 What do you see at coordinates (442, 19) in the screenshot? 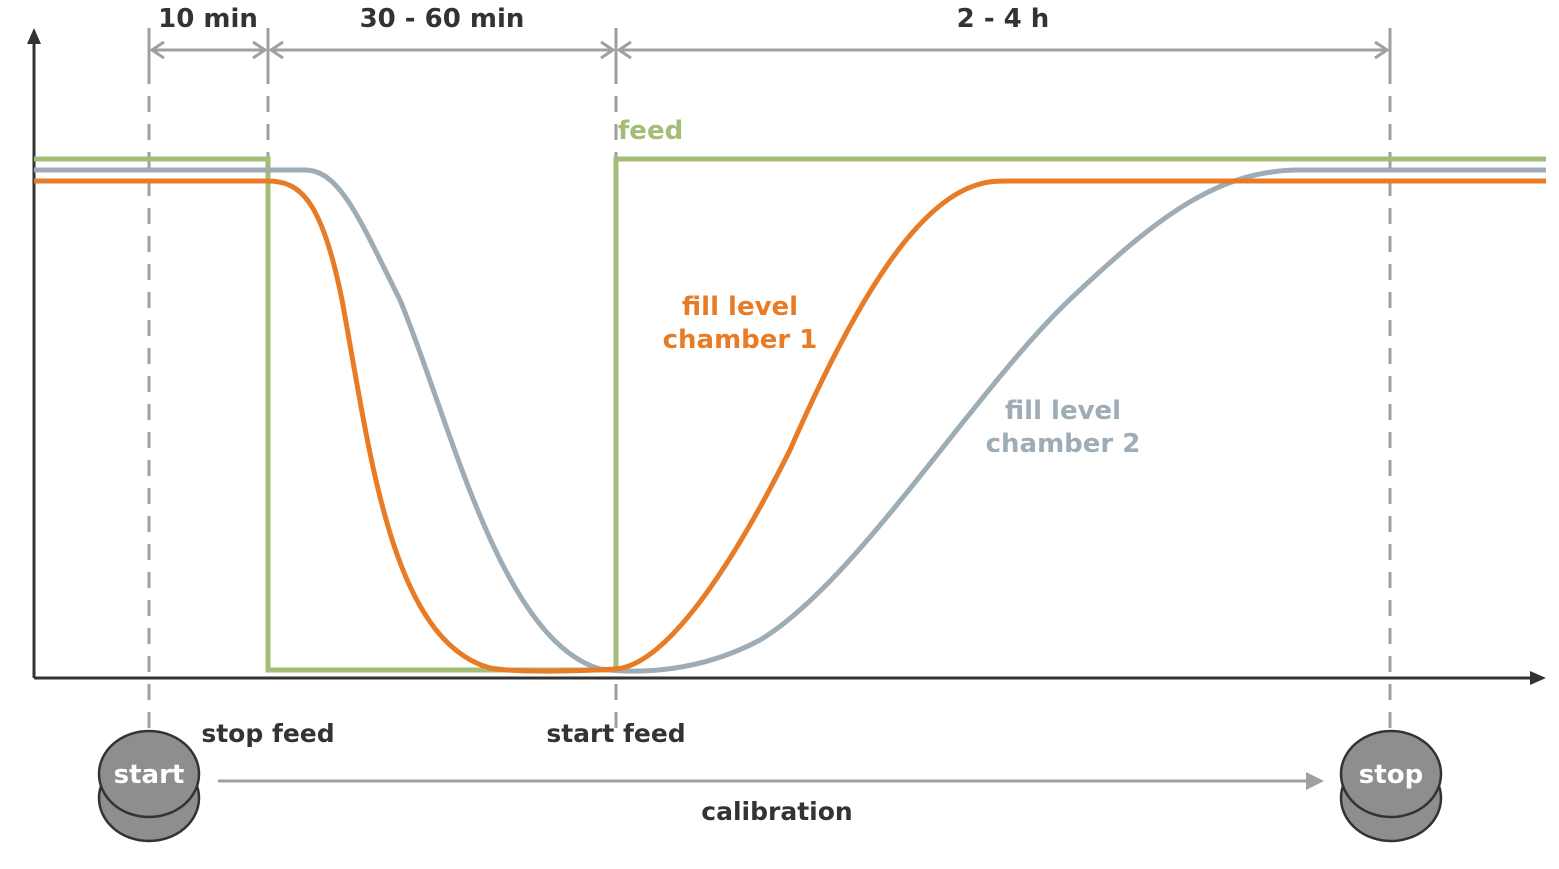
I see `interval-label-30-60min: 30 - 60 min` at bounding box center [442, 19].